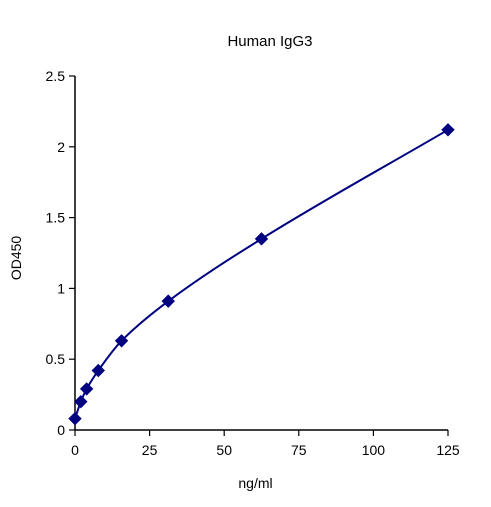 This screenshot has width=491, height=507. Describe the element at coordinates (56, 359) in the screenshot. I see `y-tick-label: 0.5` at that location.